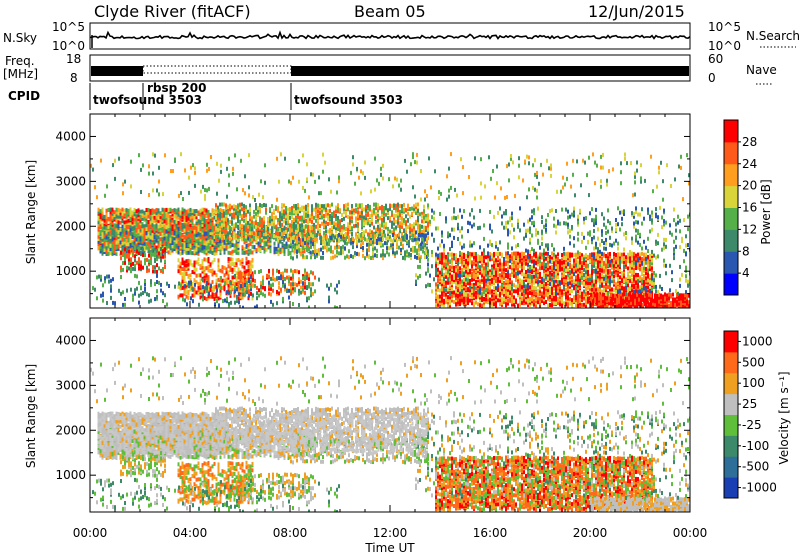 This screenshot has height=558, width=800. What do you see at coordinates (724, 27) in the screenshot?
I see `nsearch-tick-high: 10^5` at bounding box center [724, 27].